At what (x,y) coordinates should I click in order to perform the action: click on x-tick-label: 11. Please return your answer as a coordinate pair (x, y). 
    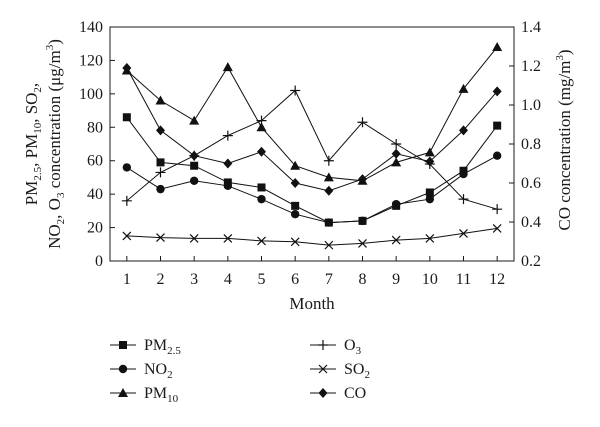
    Looking at the image, I should click on (463, 279).